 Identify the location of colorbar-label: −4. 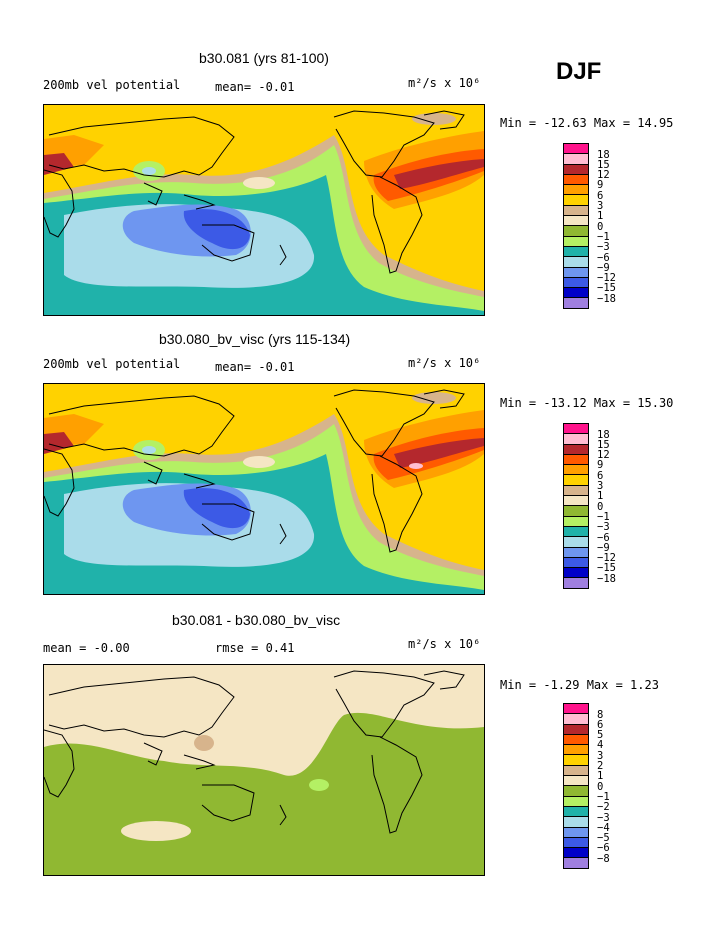
(603, 827).